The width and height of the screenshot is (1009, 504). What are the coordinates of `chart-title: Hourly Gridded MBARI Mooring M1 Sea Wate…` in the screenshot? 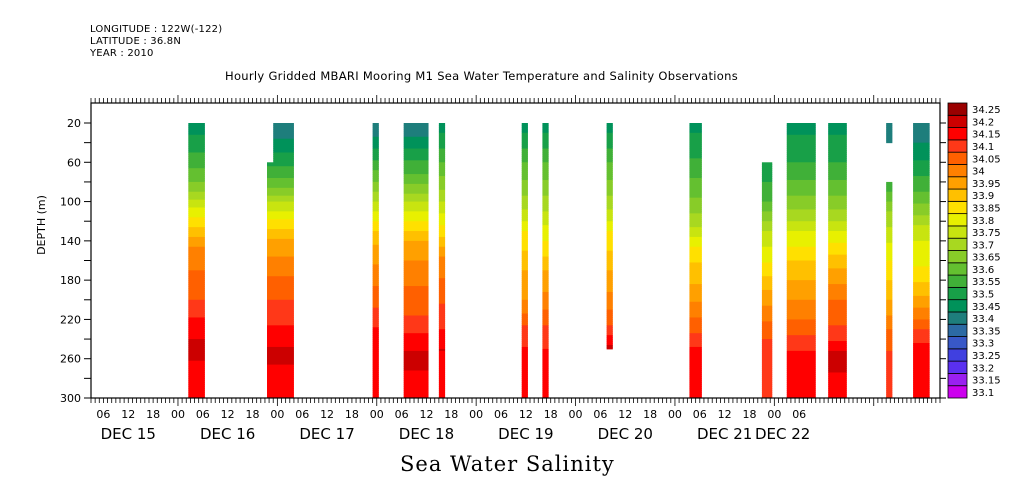 It's located at (482, 76).